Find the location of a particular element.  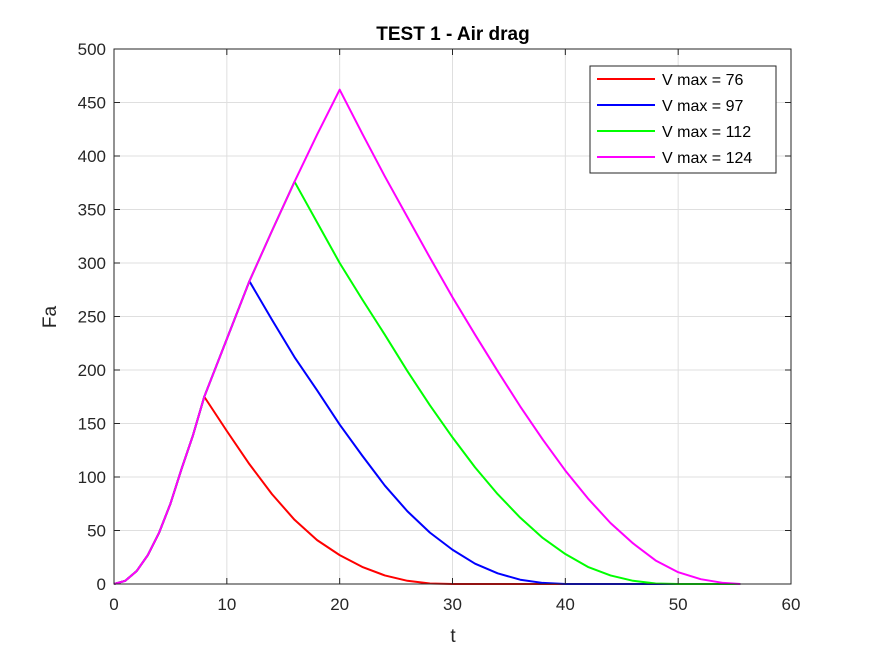

y-tick-label: 150 is located at coordinates (92, 424).